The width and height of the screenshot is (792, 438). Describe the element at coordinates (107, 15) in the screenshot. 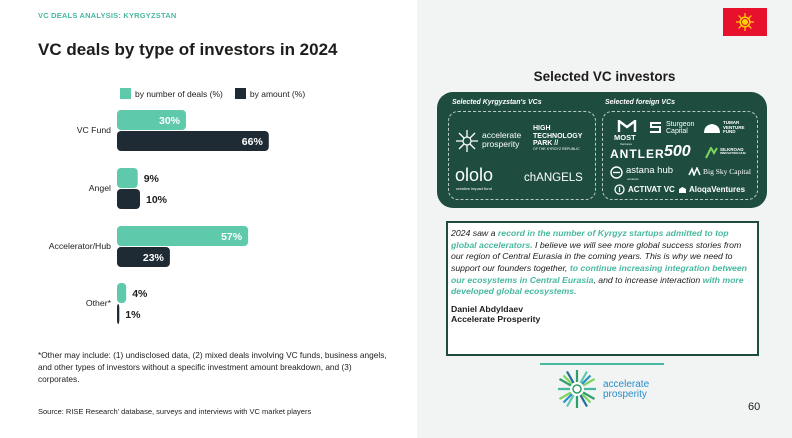

I see `section-kicker: VC DEALS ANALYSIS: KYRGYZSTAN` at that location.